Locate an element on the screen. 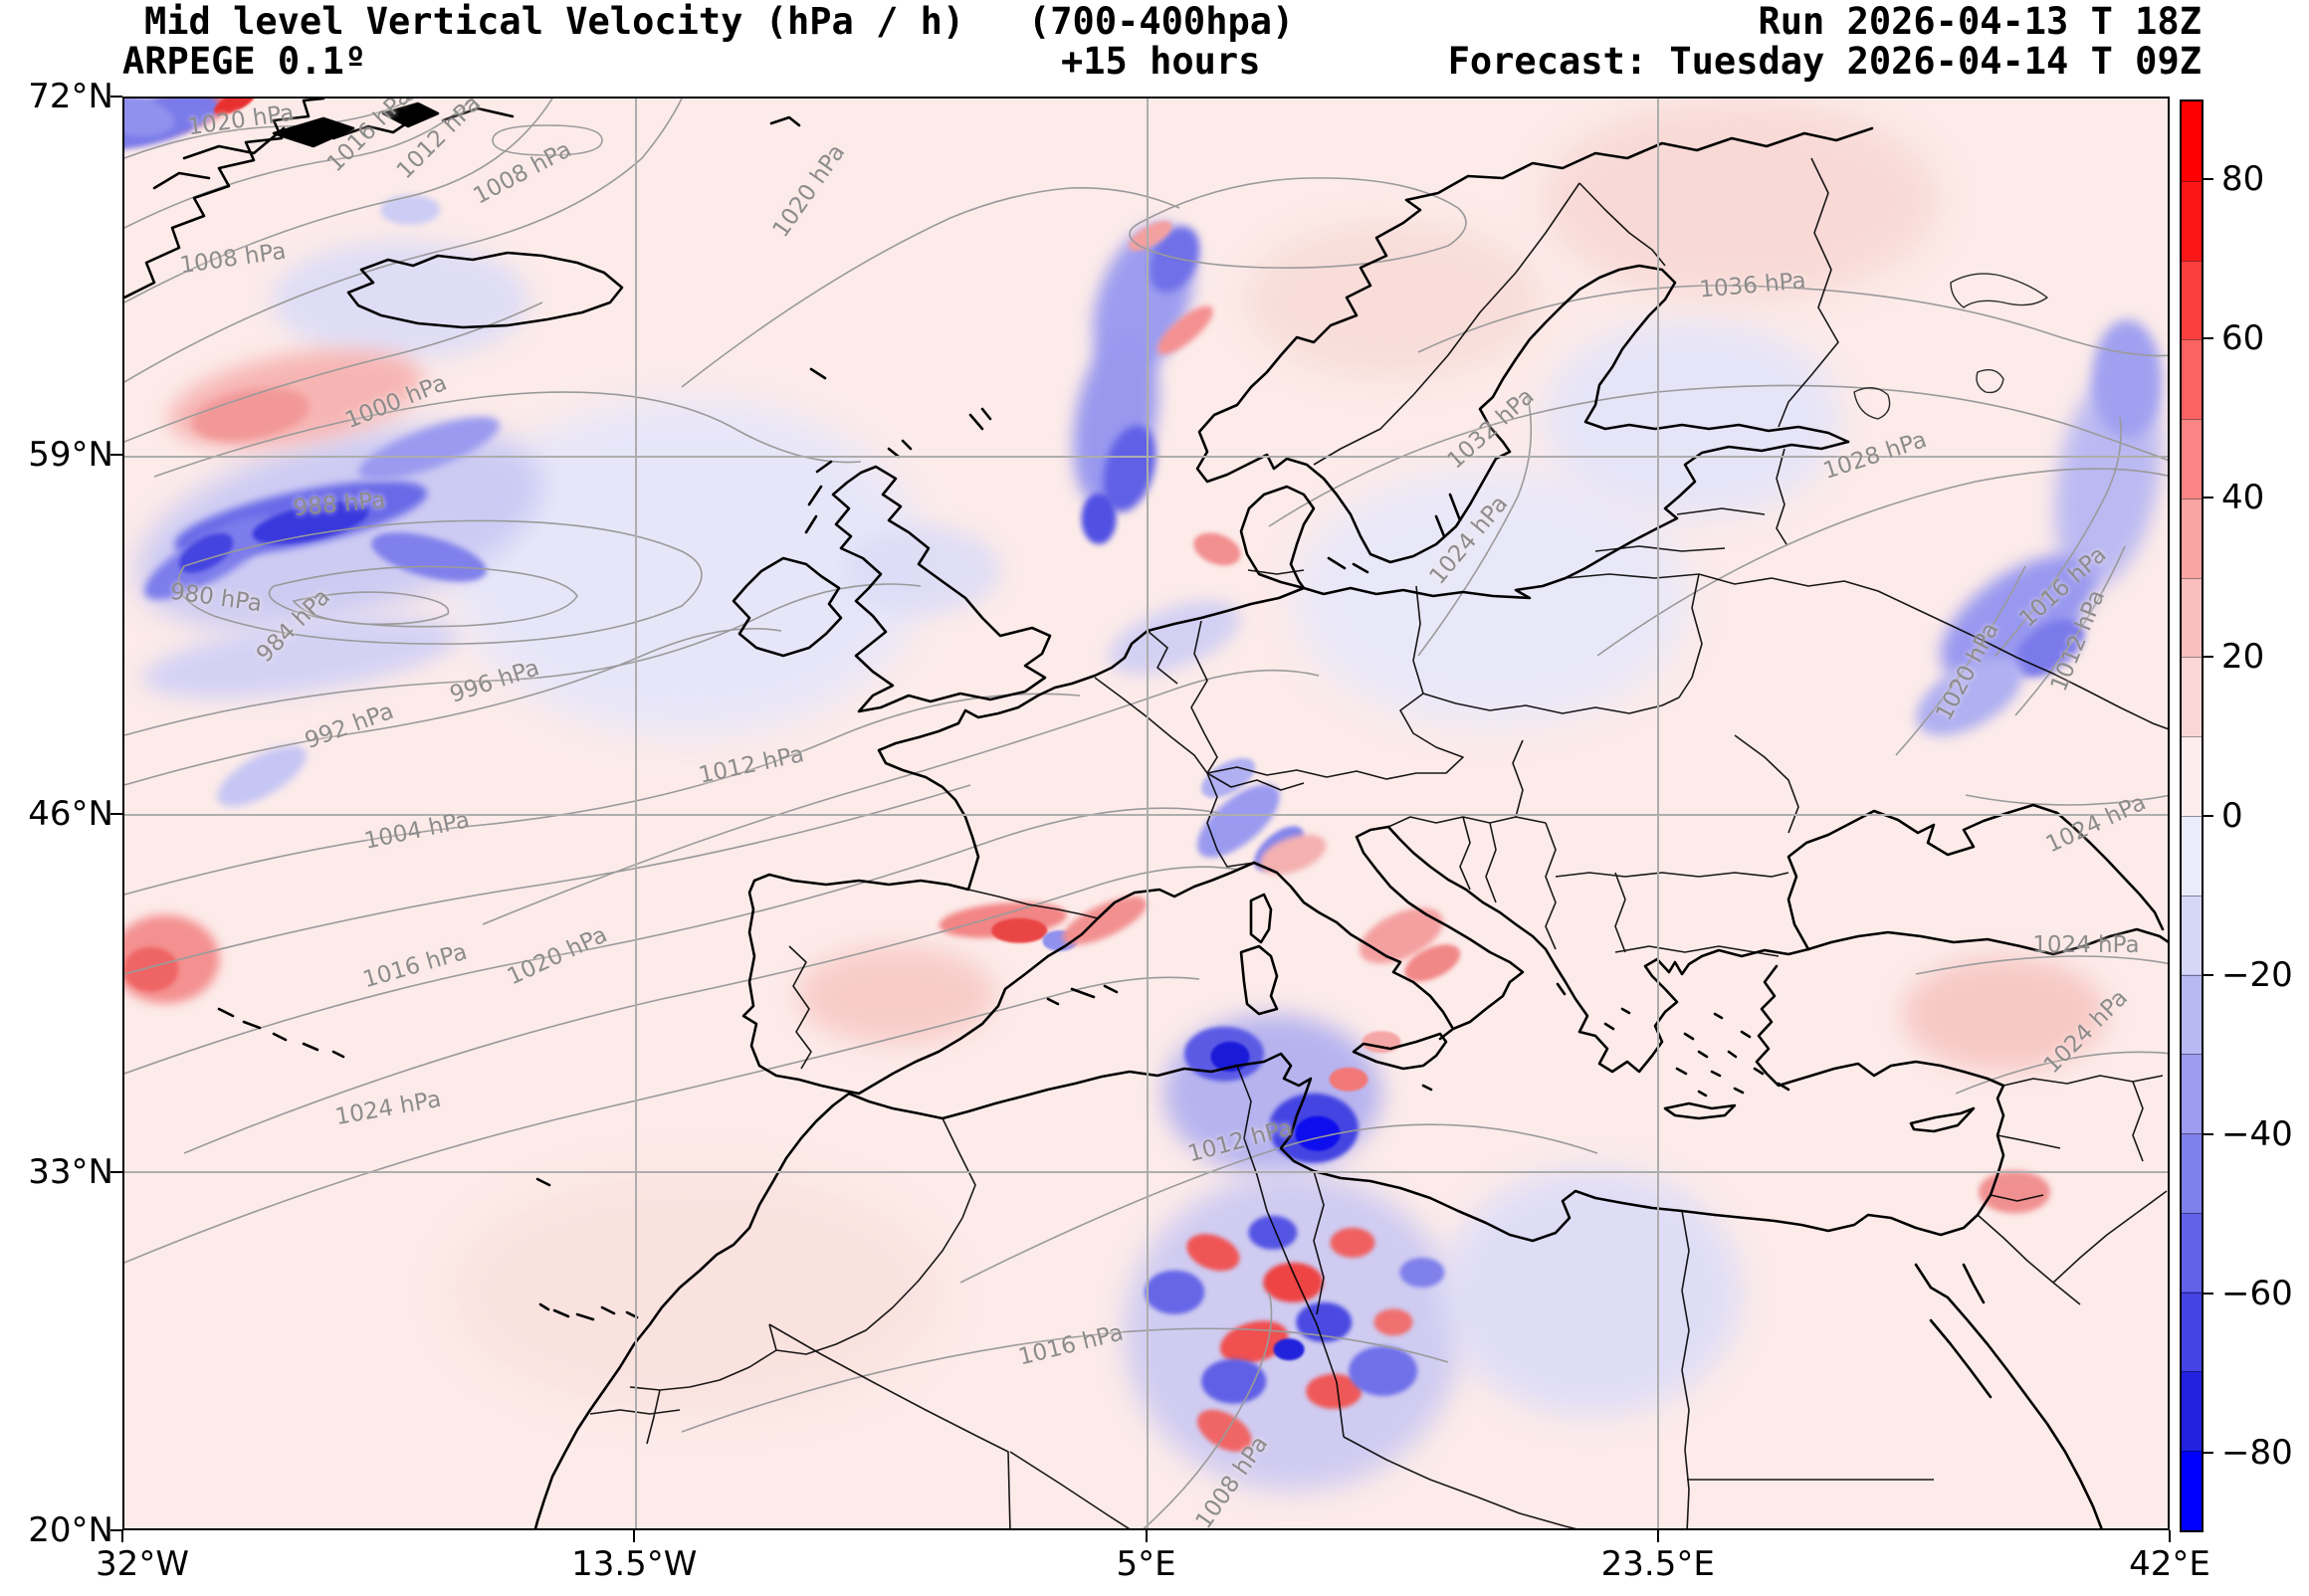  run-label: Run 2026-04-13 T 18Z is located at coordinates (1980, 21).